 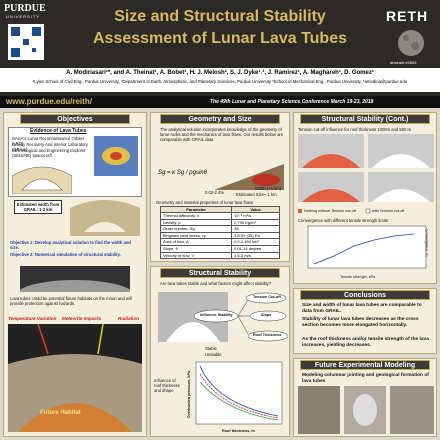 I want to click on table-row: Thermal diffusivity, κ 10⁻⁶ m²/s, so click(x=219, y=216).